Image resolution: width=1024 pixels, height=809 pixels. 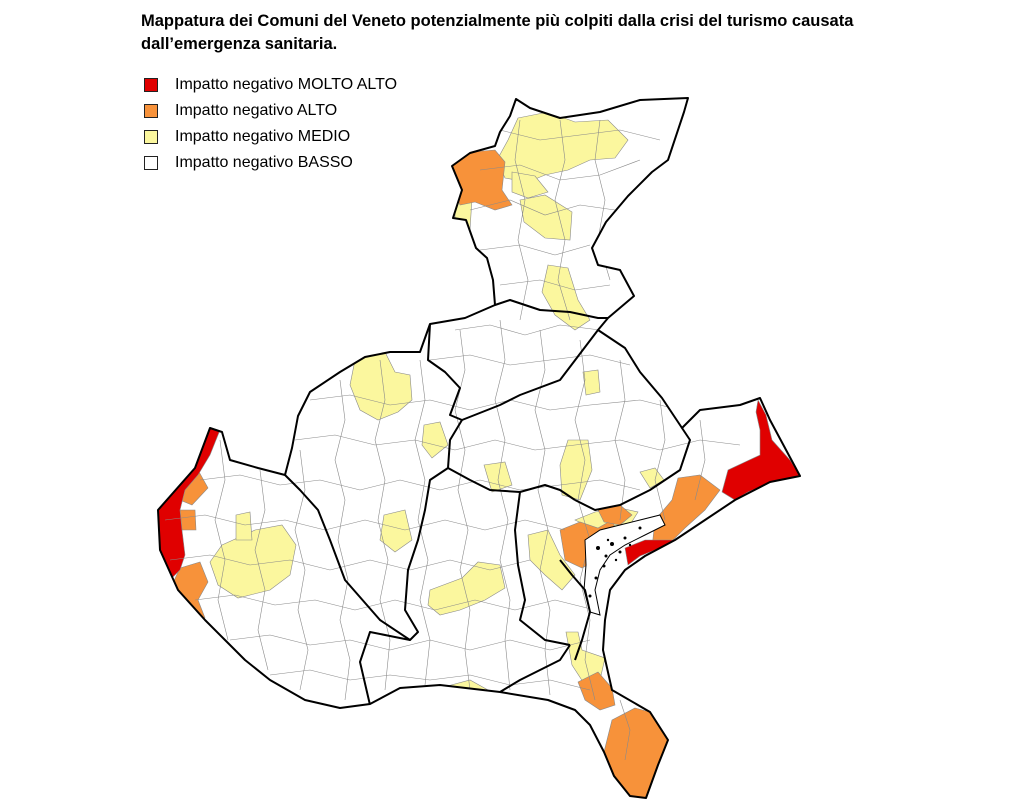 I want to click on legend-swatch-molto-alto, so click(x=151, y=85).